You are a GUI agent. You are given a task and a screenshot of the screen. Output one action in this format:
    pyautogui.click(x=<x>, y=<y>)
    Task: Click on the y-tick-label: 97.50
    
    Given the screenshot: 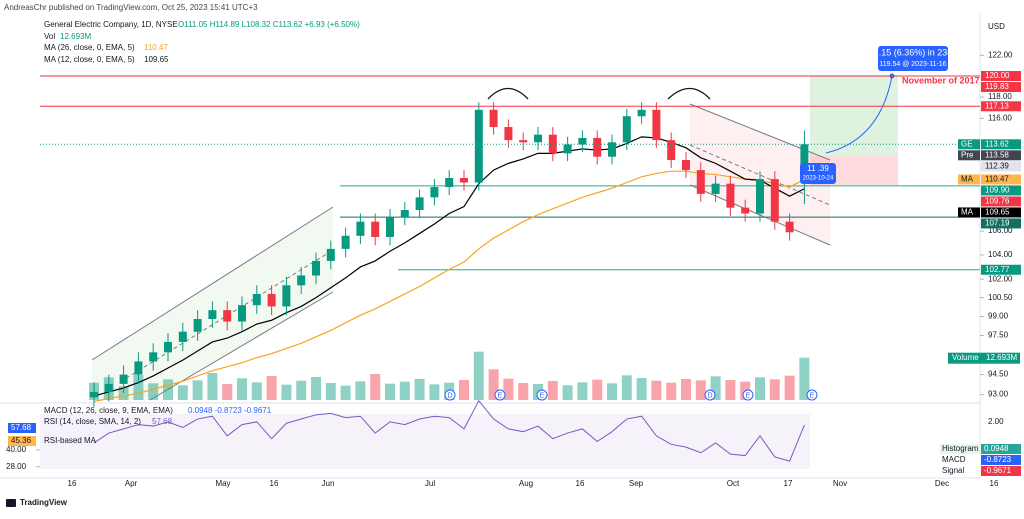 What is the action you would take?
    pyautogui.click(x=998, y=335)
    